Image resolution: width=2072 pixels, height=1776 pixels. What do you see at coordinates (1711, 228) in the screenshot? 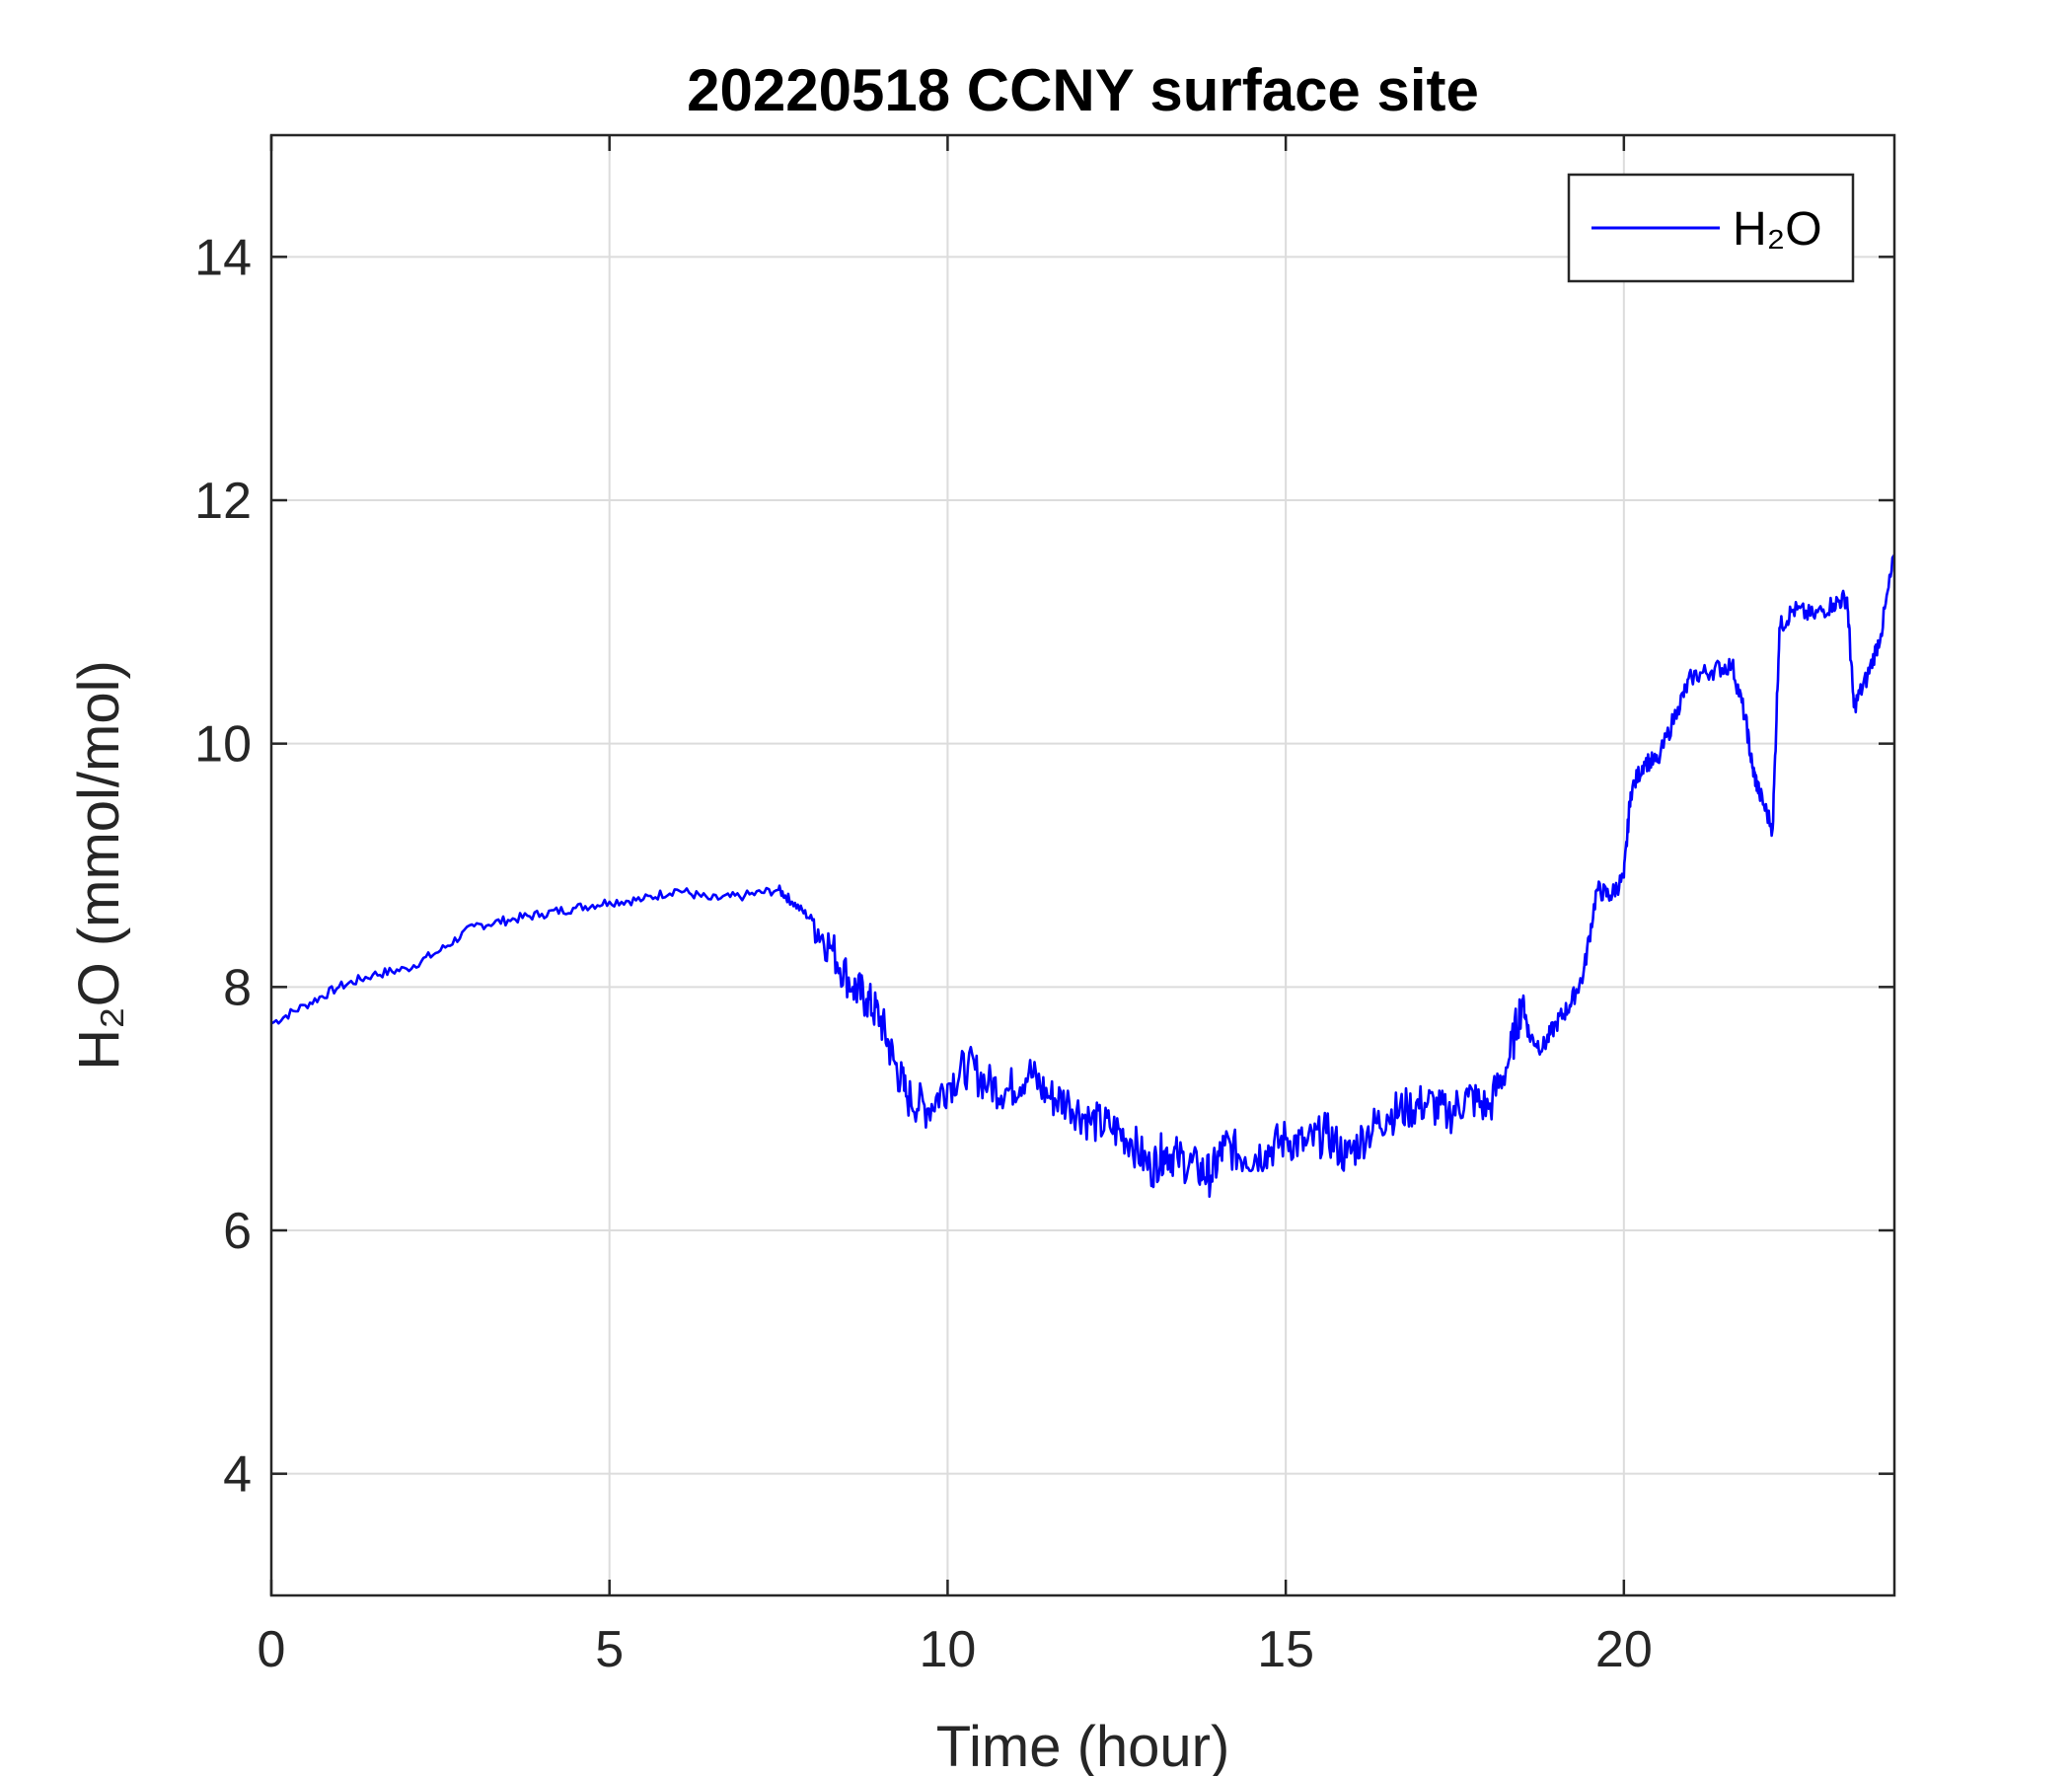
I see `legend: H₂O` at bounding box center [1711, 228].